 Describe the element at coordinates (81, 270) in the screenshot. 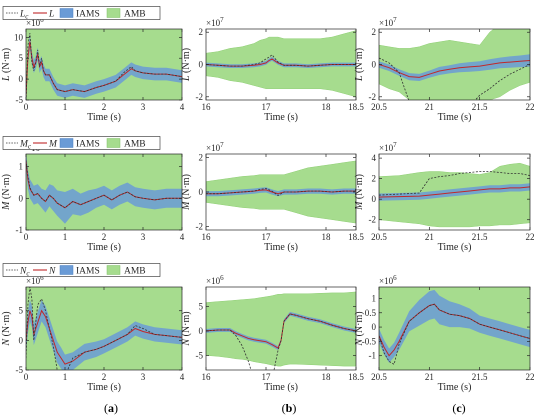

I see `legend-3: Nc N IAMS AMB` at that location.